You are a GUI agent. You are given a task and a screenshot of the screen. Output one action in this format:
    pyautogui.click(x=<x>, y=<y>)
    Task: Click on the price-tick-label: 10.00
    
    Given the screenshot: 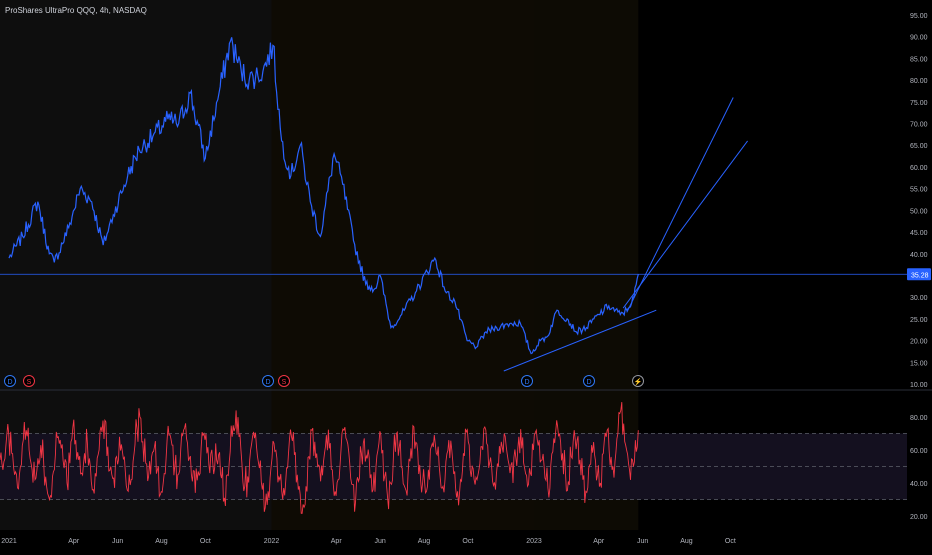 What is the action you would take?
    pyautogui.click(x=919, y=385)
    